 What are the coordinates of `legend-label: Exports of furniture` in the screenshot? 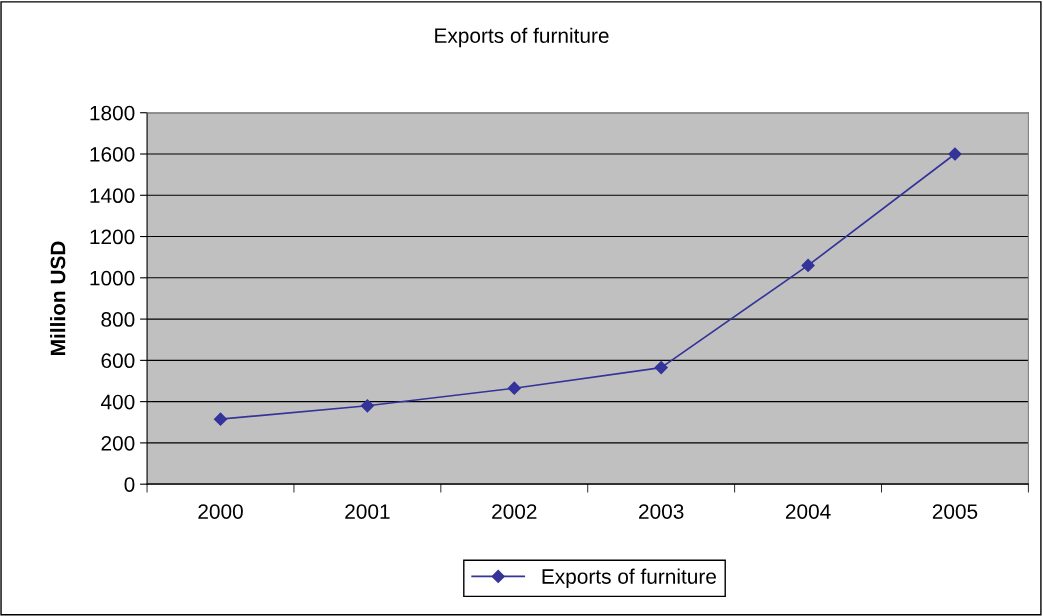 It's located at (629, 578).